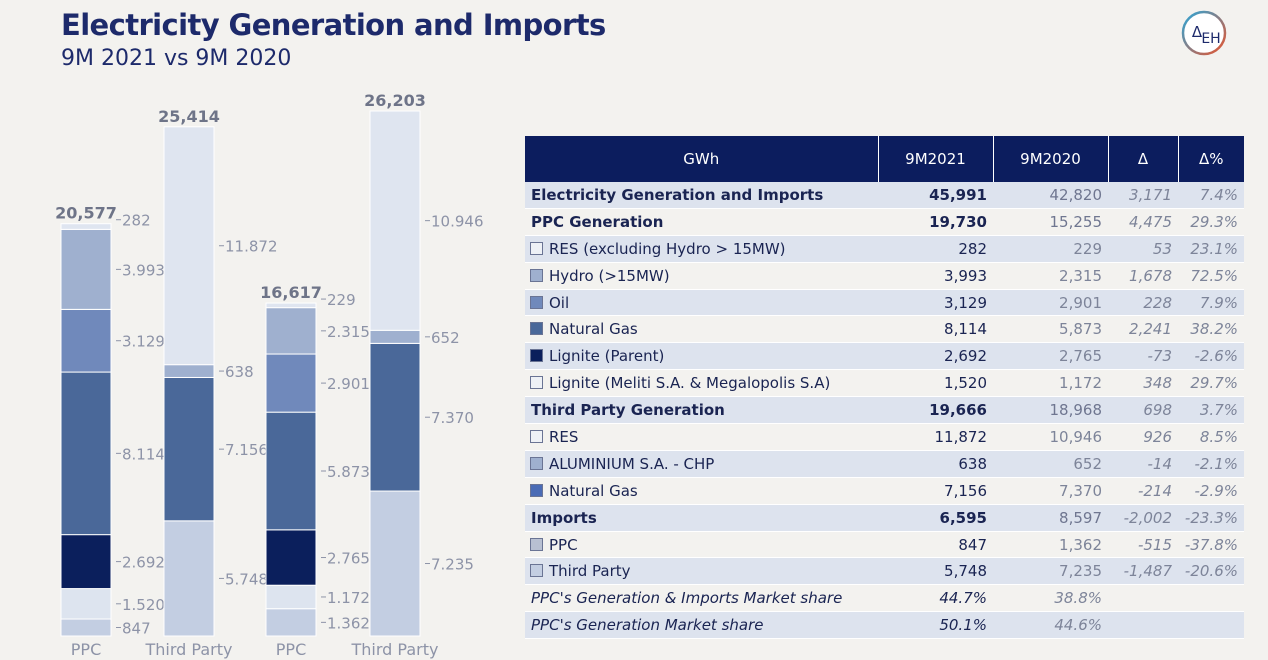  I want to click on table-header-row: GWh 9M2021 9M2020 Δ Δ%, so click(884, 159).